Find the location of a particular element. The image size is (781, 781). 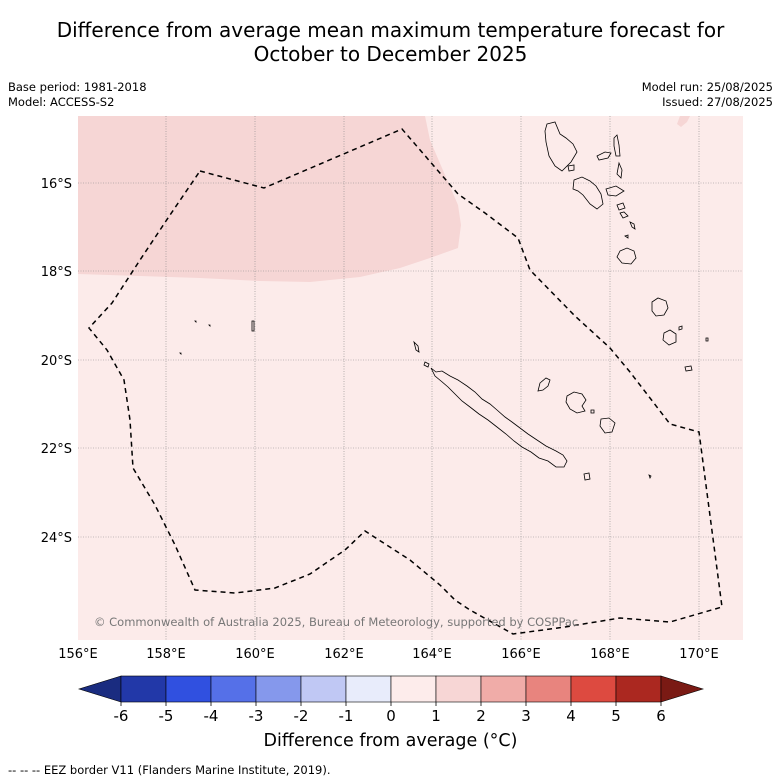

malekula-coastline is located at coordinates (588, 193).